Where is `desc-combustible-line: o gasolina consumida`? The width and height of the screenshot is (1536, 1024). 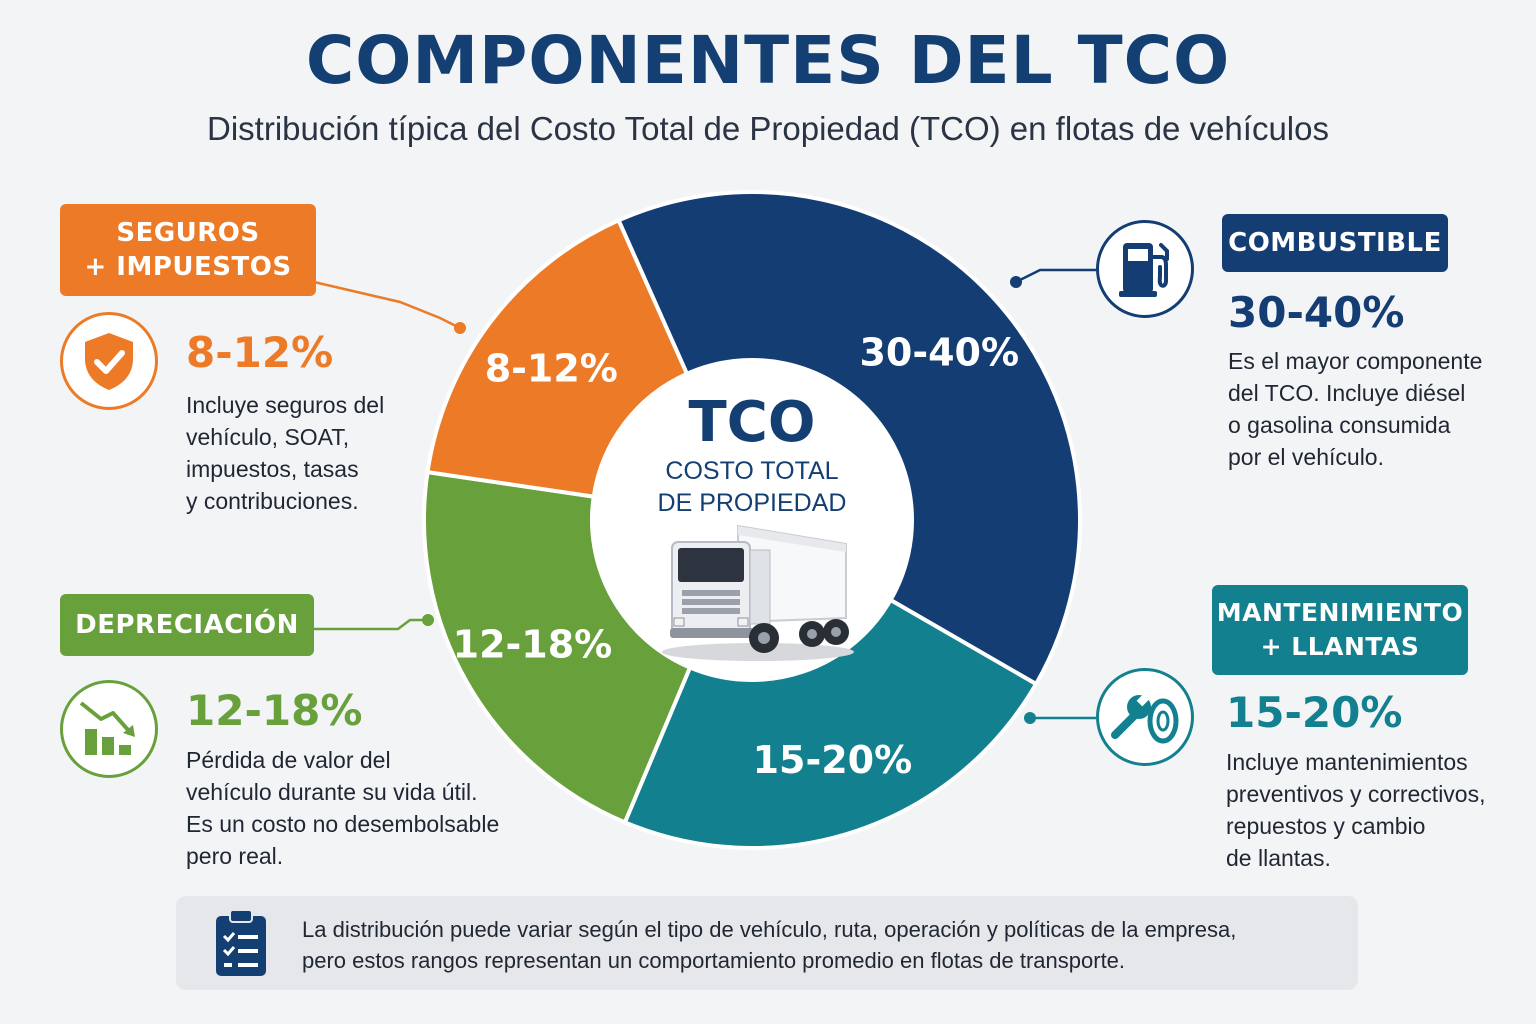
desc-combustible-line: o gasolina consumida is located at coordinates (1339, 425).